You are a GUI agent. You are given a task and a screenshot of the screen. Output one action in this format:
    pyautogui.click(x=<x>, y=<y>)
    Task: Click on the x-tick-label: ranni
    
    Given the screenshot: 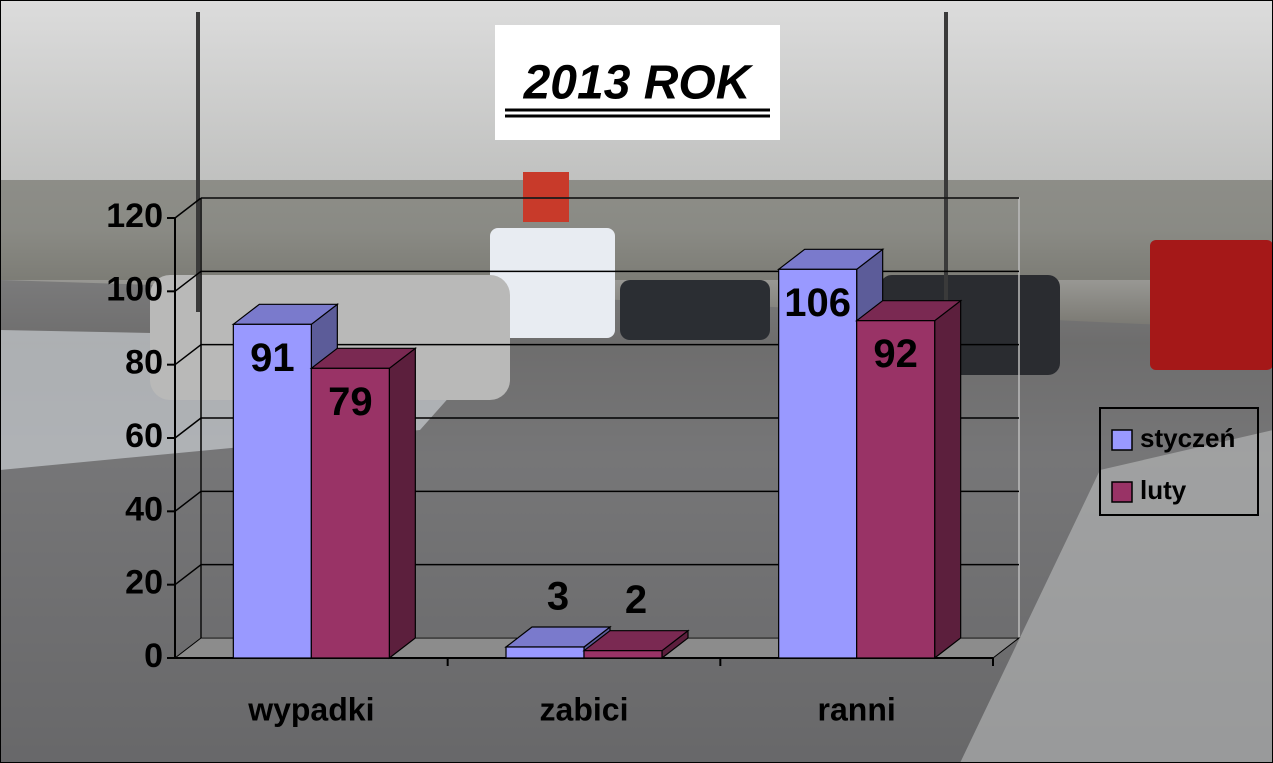 What is the action you would take?
    pyautogui.click(x=857, y=709)
    